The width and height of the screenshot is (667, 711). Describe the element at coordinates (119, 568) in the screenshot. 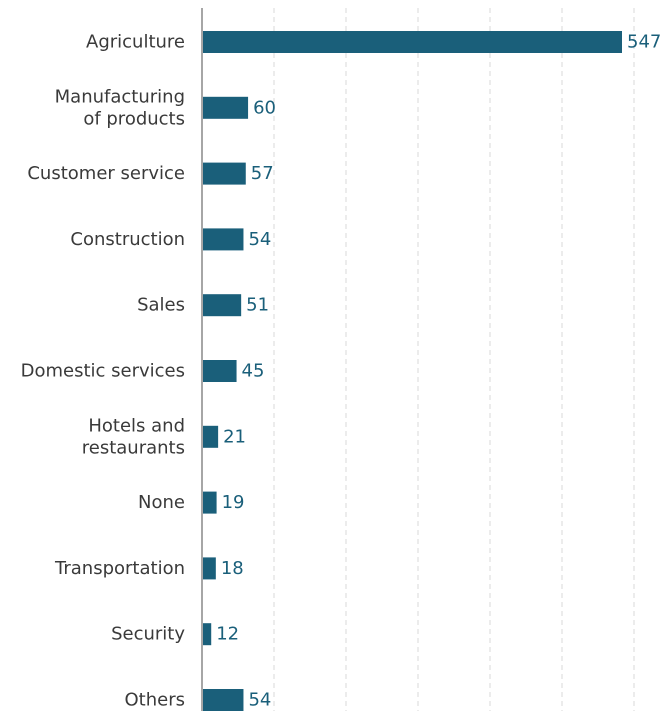

I see `category-label-9: Transportation` at that location.